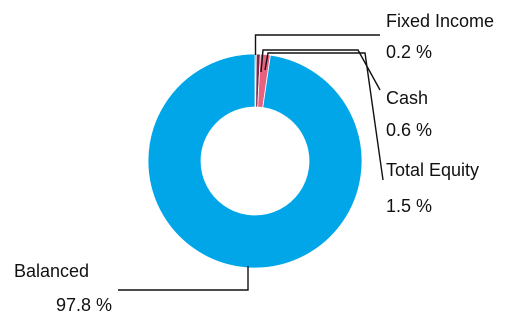 The image size is (531, 322). I want to click on fixed-income-label: Fixed Income, so click(440, 21).